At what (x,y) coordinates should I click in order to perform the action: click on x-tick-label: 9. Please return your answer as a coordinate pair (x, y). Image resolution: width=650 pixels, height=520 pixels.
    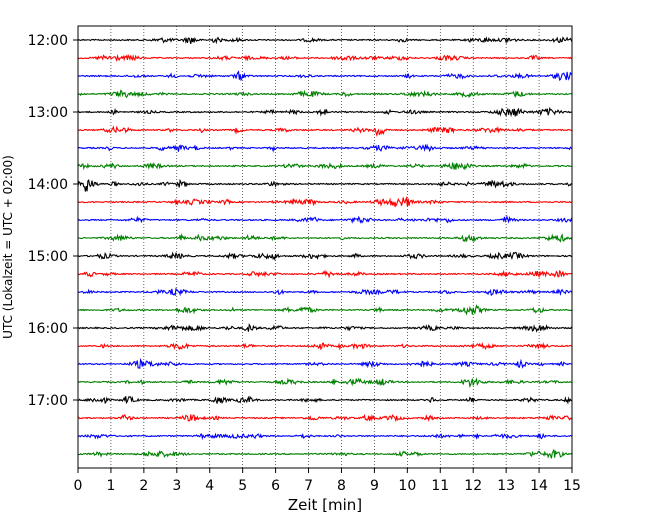
    Looking at the image, I should click on (374, 486).